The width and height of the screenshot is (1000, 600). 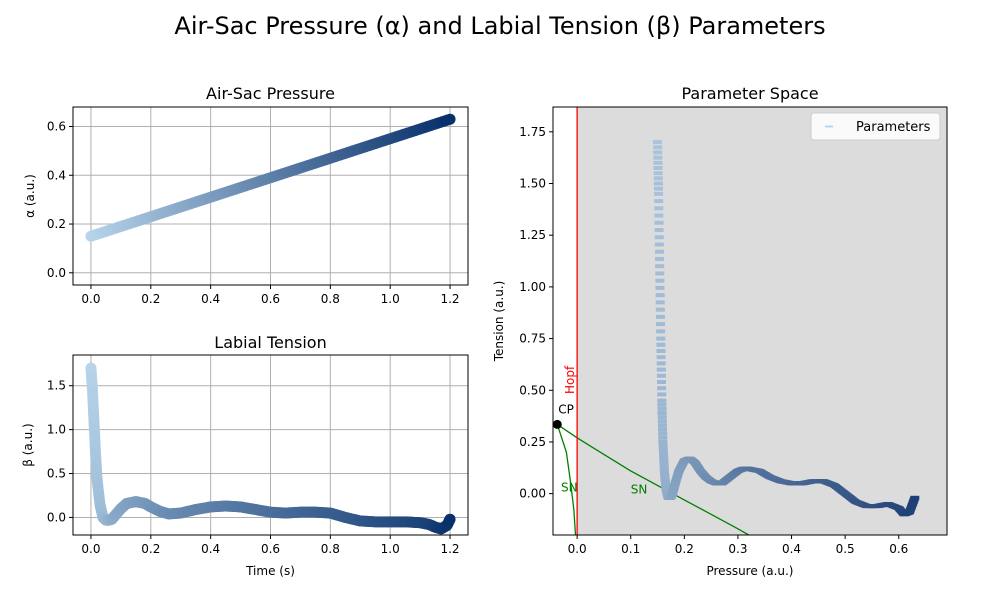 I want to click on pressure-ticks: 0.0 0.2 0.4 0.6 0.8 1.0 1.2 0.0 0.2 0.4 0.6, so click(x=253, y=213).